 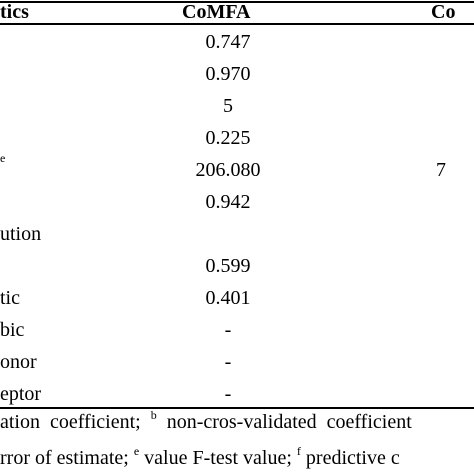 I want to click on table-row: 5, so click(x=237, y=106).